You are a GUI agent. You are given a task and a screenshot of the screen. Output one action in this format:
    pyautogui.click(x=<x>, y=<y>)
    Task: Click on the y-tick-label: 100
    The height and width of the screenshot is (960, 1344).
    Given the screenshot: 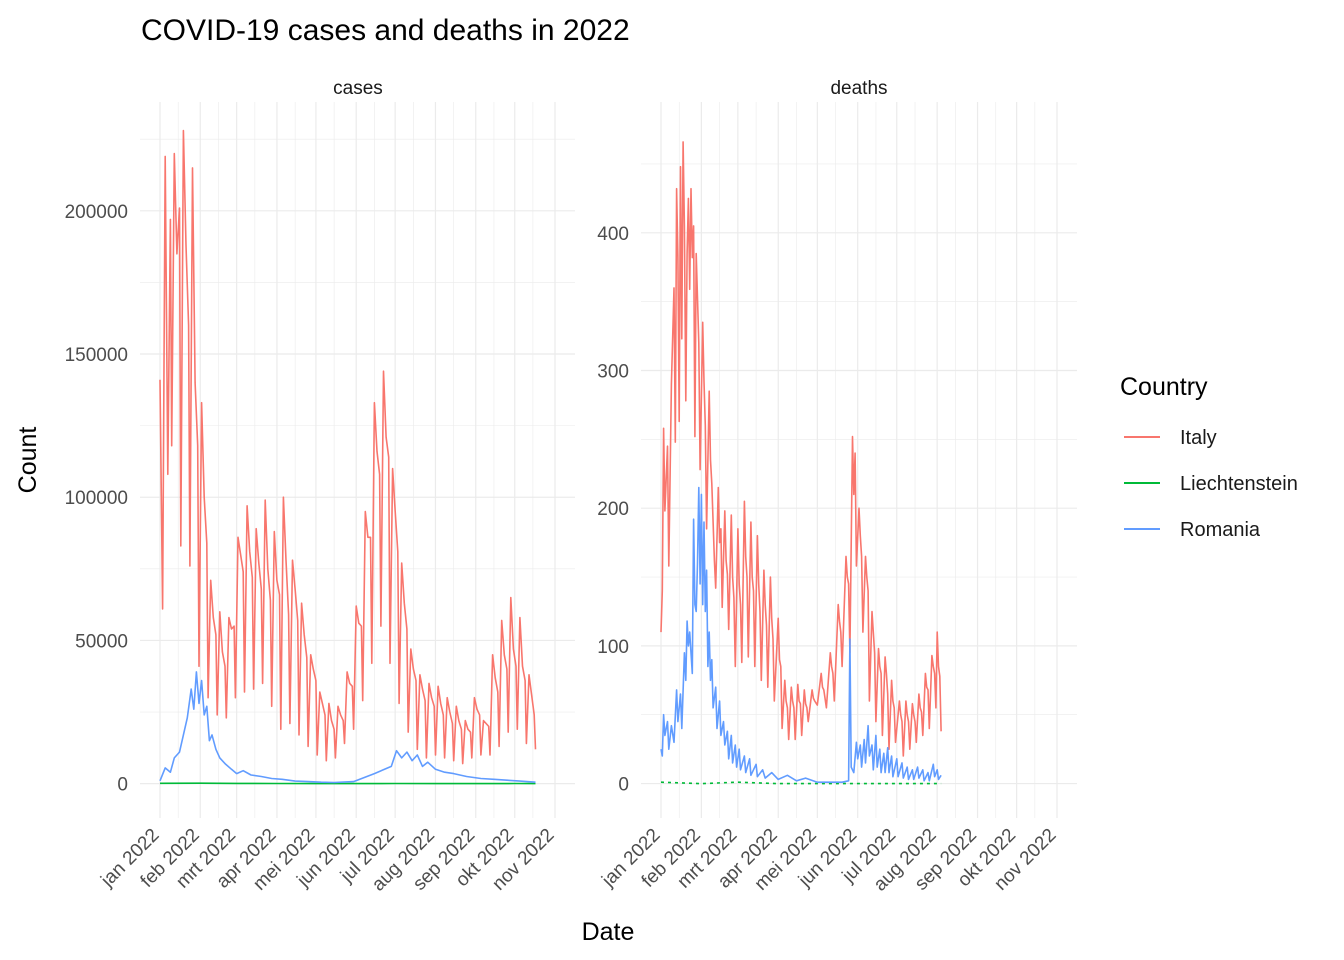 What is the action you would take?
    pyautogui.click(x=613, y=647)
    